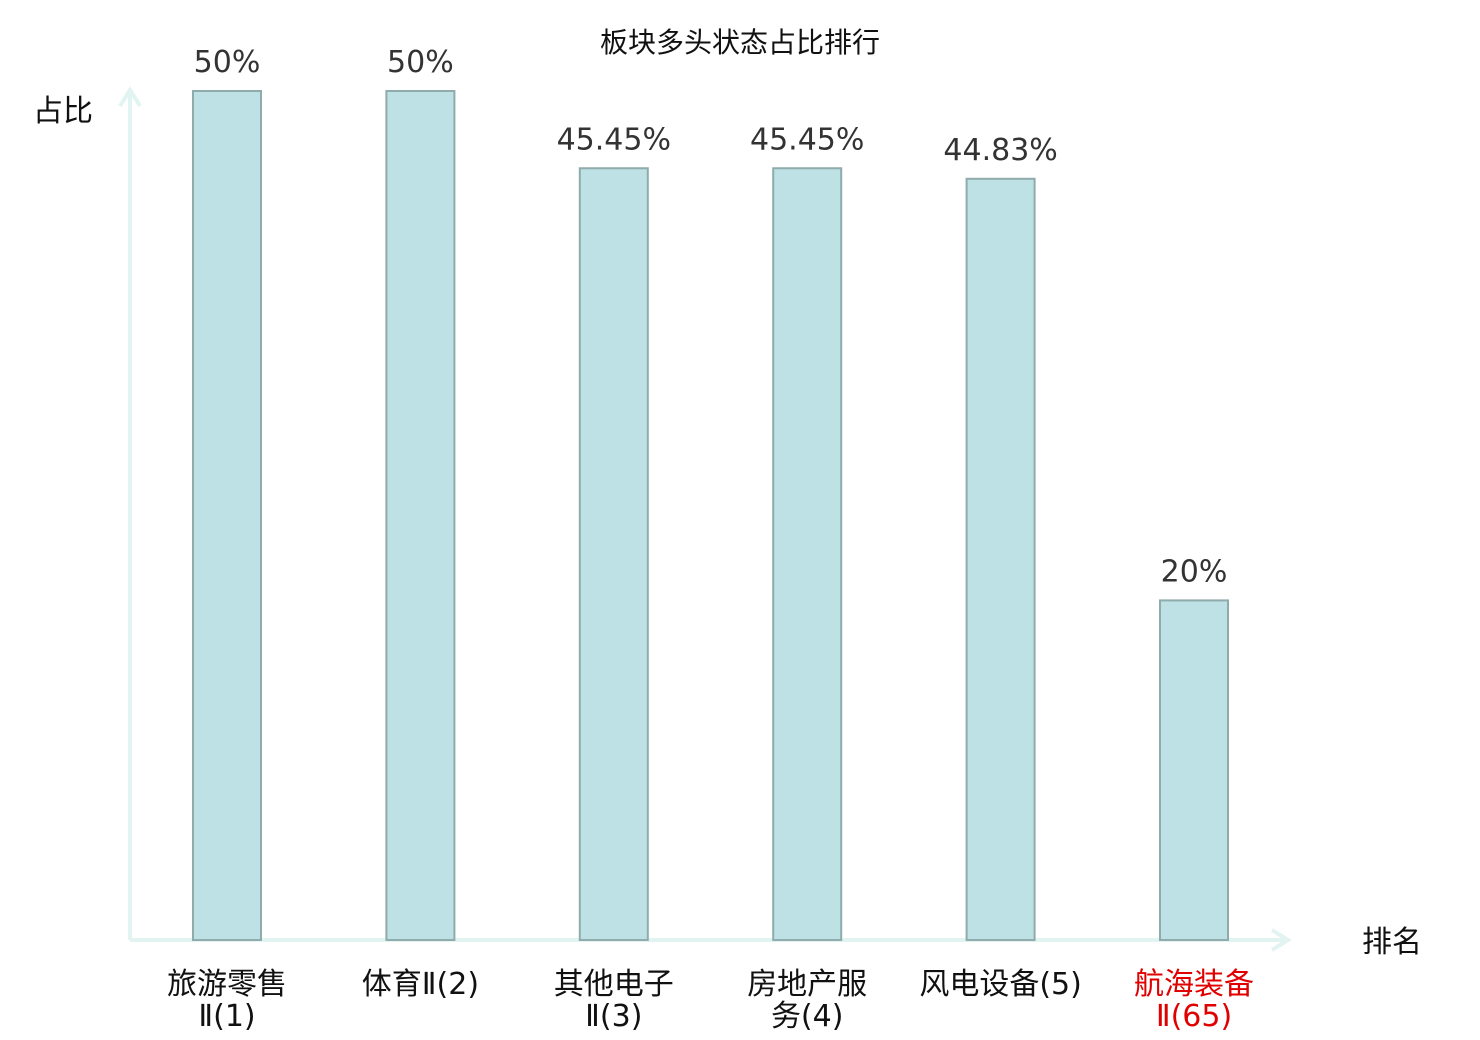 The image size is (1480, 1040). I want to click on category-label-line: 体育Ⅱ(2), so click(420, 984).